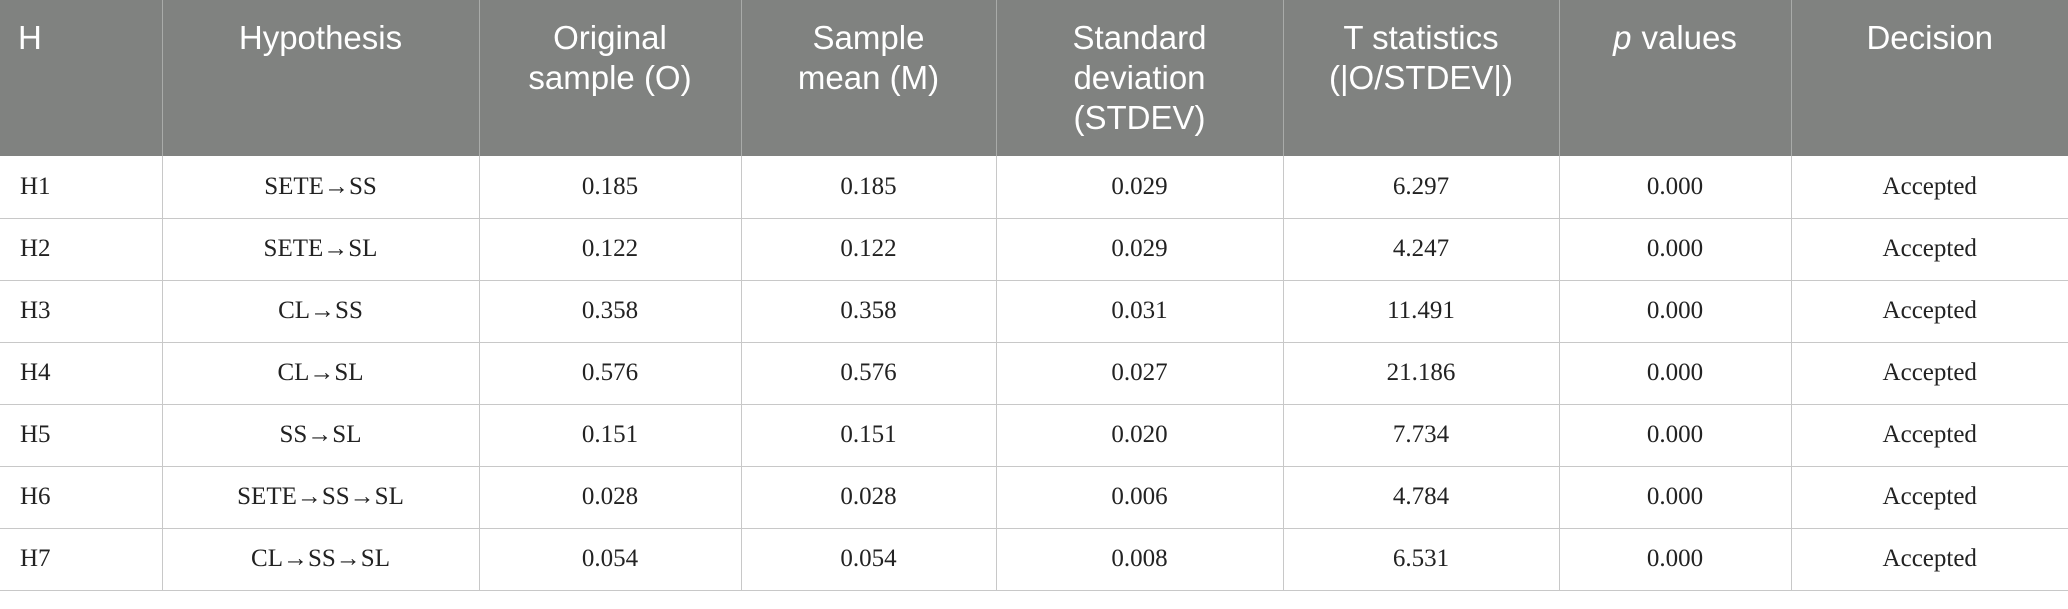  Describe the element at coordinates (1139, 559) in the screenshot. I see `table-cell: 0.008` at that location.